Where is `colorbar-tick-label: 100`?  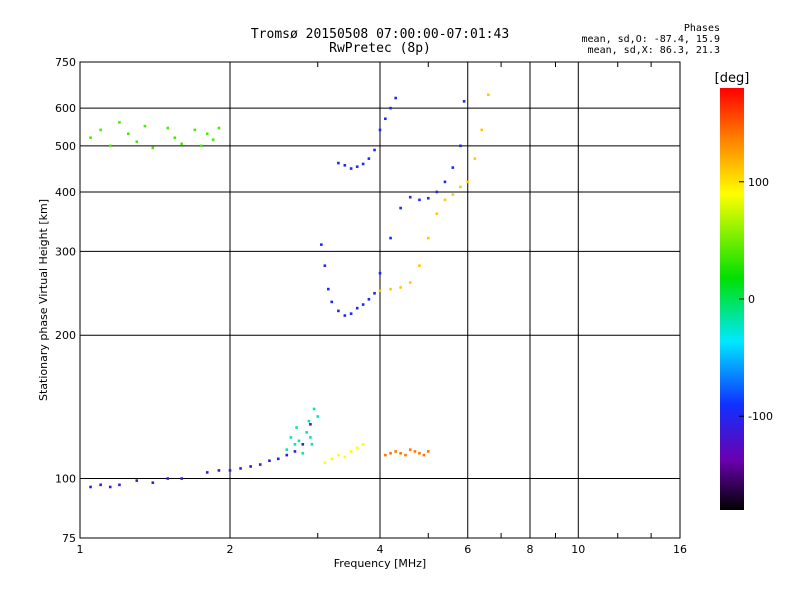 colorbar-tick-label: 100 is located at coordinates (758, 182).